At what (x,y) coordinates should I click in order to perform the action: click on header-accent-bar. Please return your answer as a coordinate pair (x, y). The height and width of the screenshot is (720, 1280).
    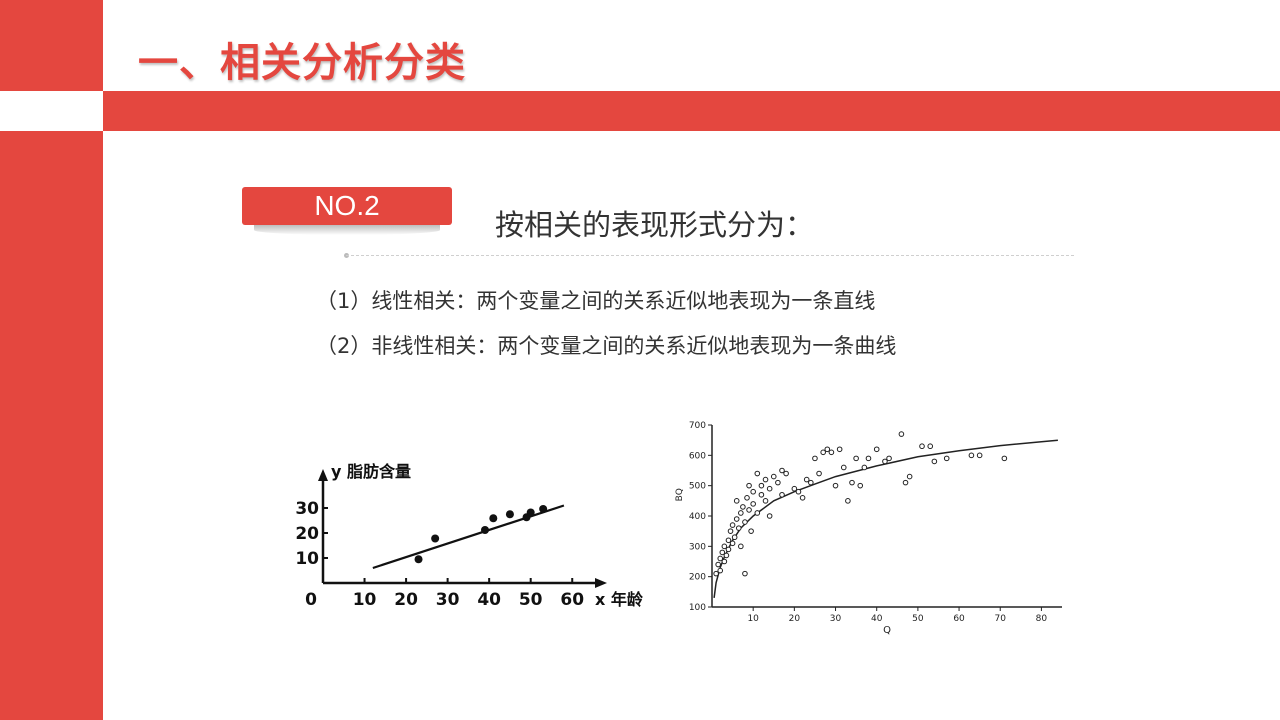
    Looking at the image, I should click on (691, 111).